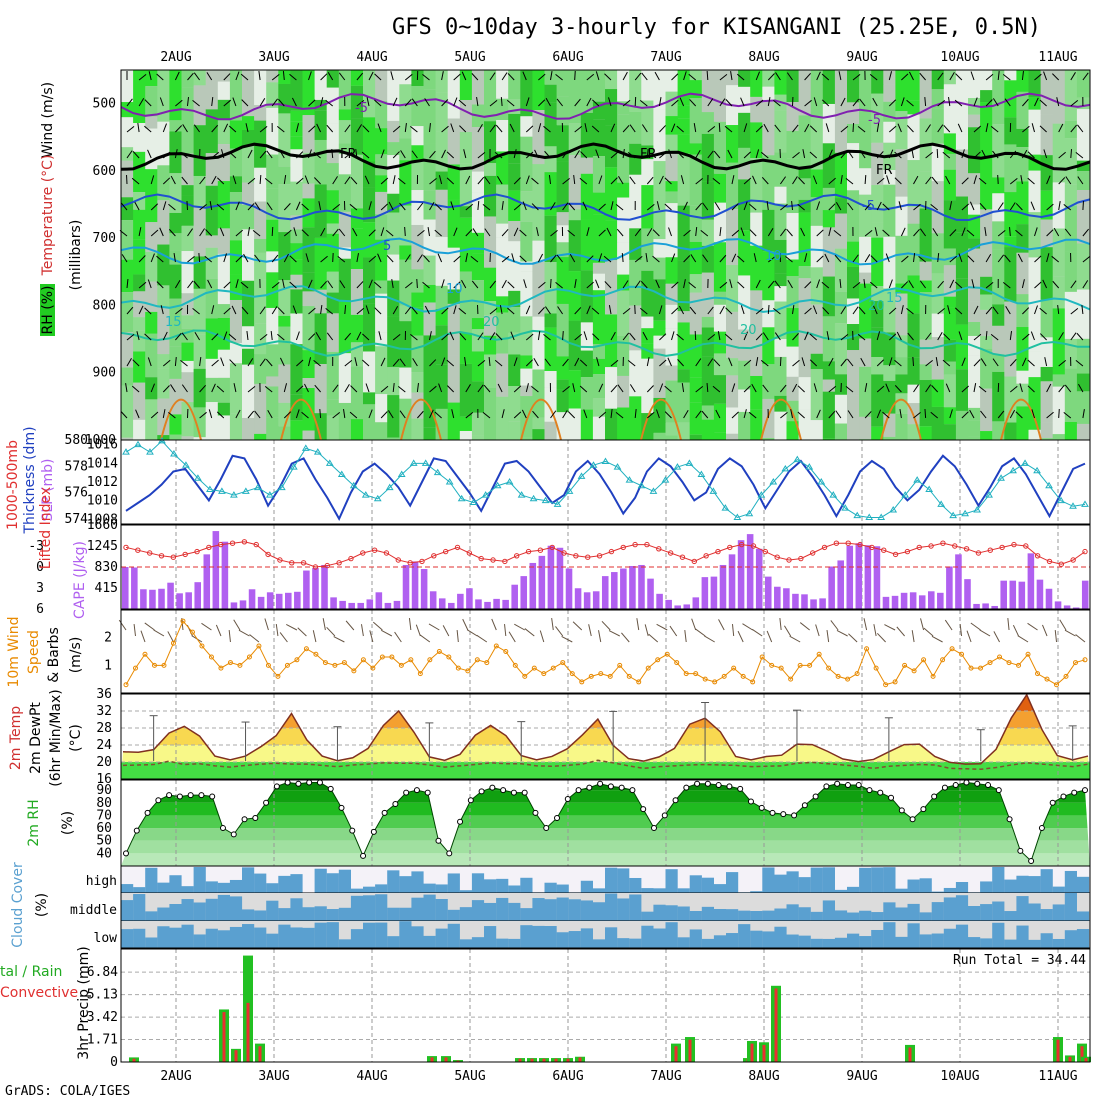 The width and height of the screenshot is (1100, 1100). I want to click on bottom-date-label: 5AUG, so click(469, 1076).